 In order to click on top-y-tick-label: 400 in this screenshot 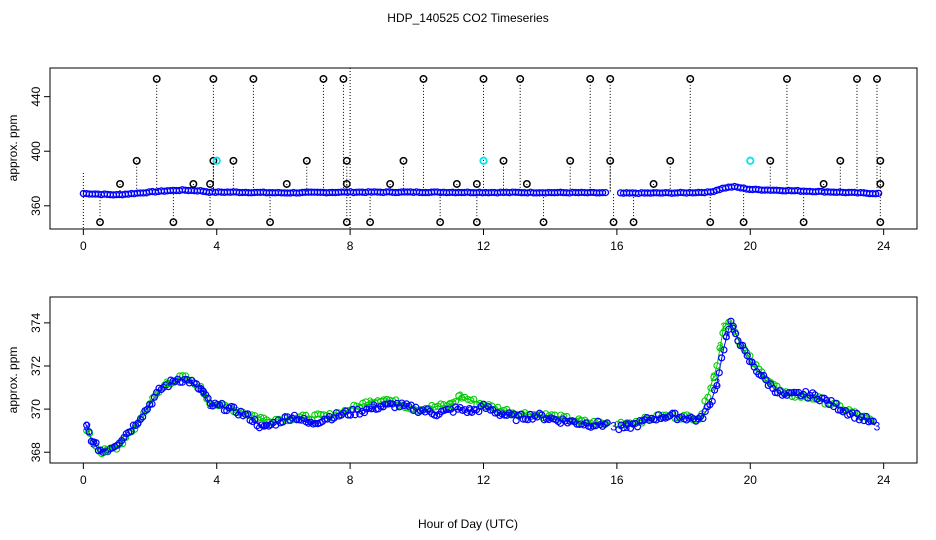, I will do `click(36, 151)`.